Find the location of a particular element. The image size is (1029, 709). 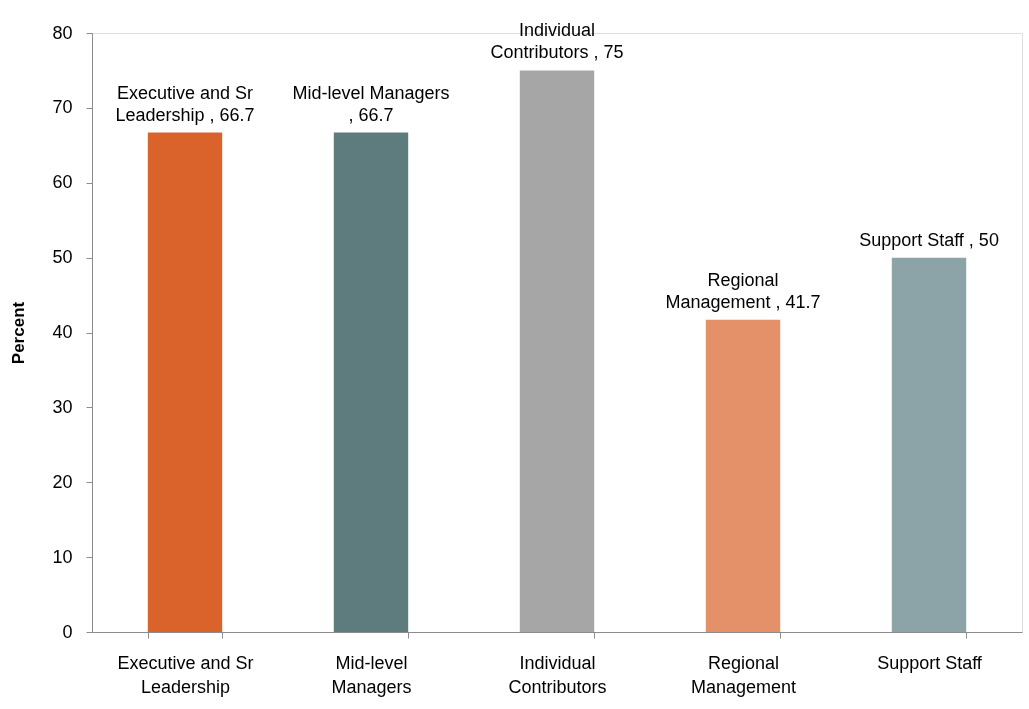

data-label: Individual Contributors , 75 is located at coordinates (557, 41).